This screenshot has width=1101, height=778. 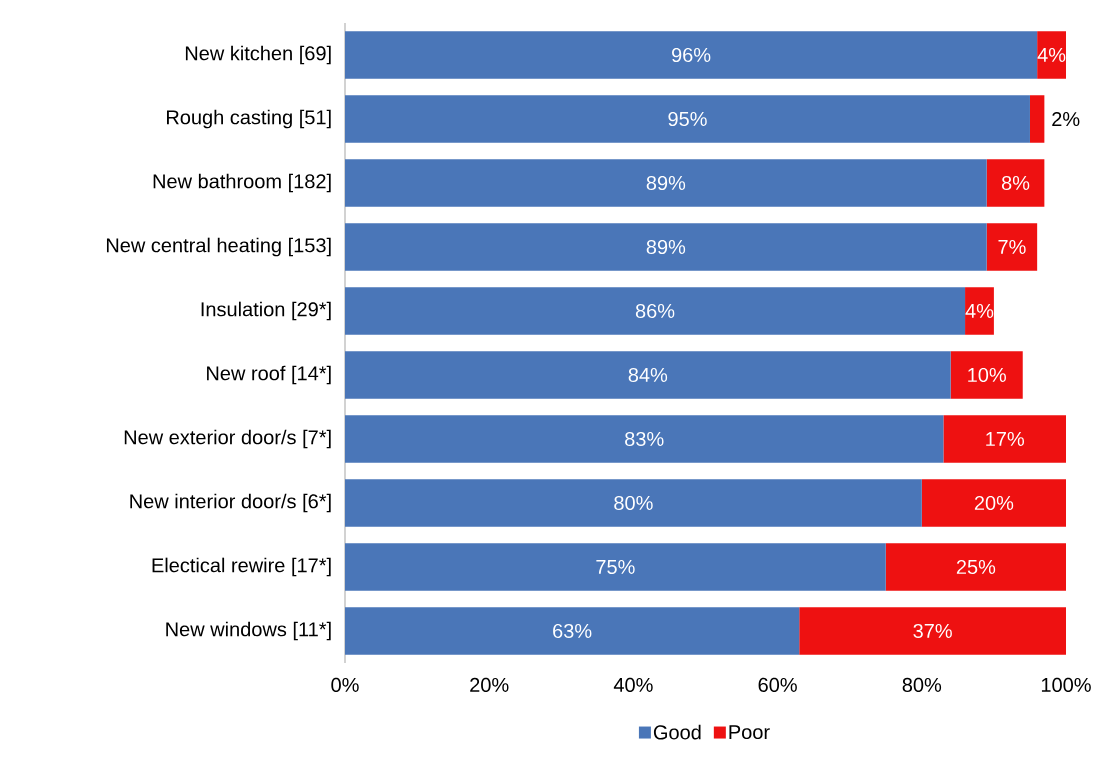 I want to click on data-label: 95%, so click(x=687, y=119).